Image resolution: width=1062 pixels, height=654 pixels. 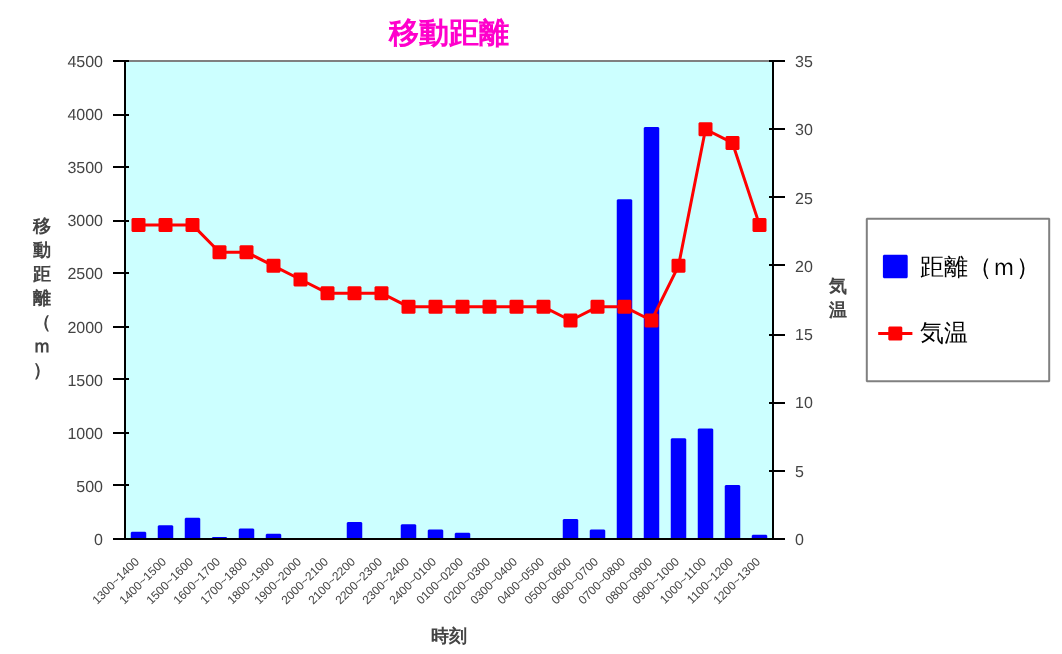 I want to click on y-tick-label: 2500, so click(x=86, y=274).